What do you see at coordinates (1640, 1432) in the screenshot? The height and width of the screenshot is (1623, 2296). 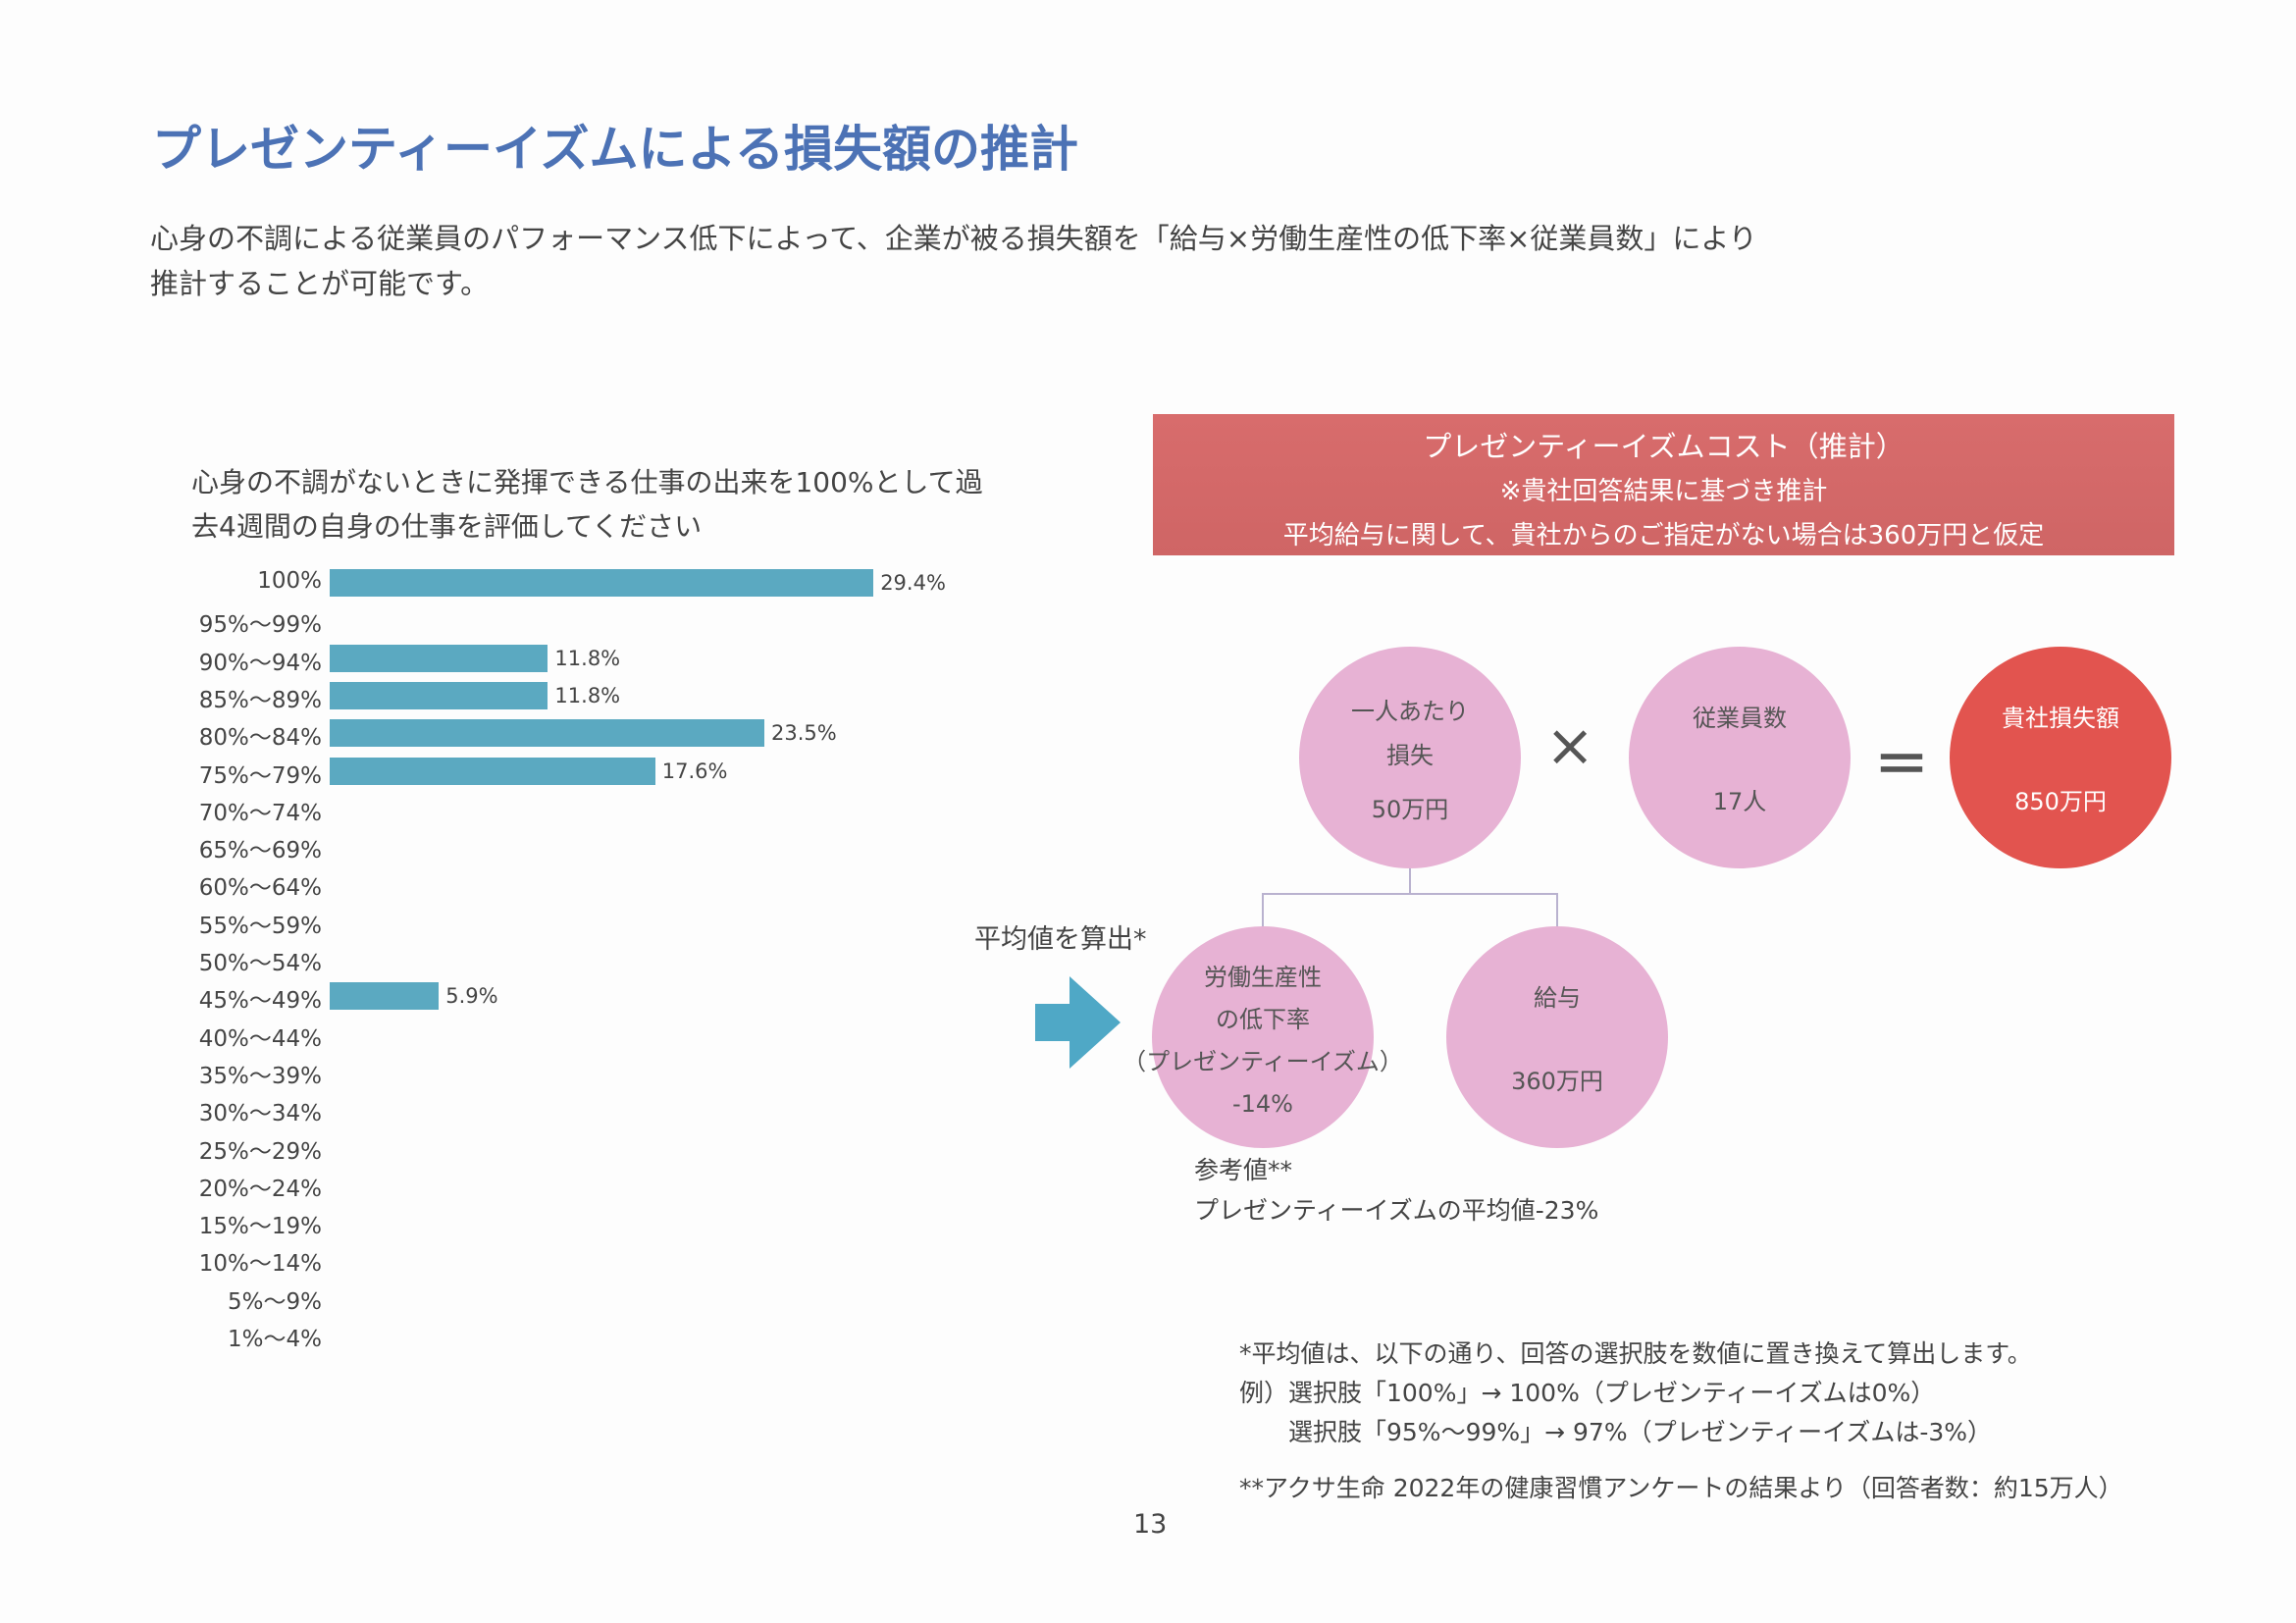 I see `footnote: 選択肢「95%～99%」→ 97%（プレゼンティーイズムは-3%）` at bounding box center [1640, 1432].